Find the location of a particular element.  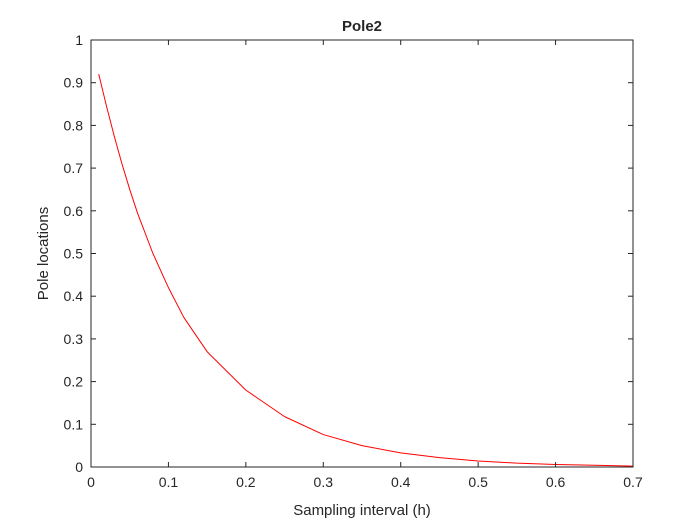

x-tick-label: 0 is located at coordinates (91, 482).